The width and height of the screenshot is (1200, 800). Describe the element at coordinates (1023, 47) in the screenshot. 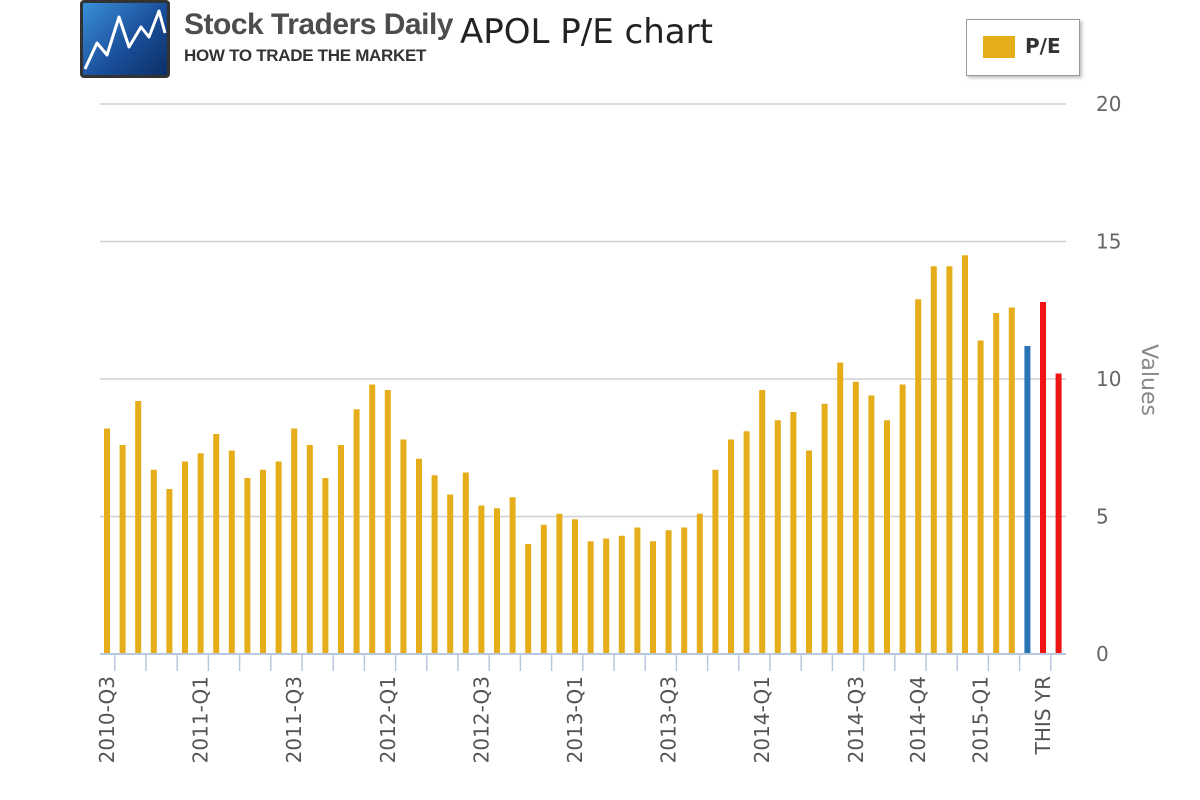

I see `chart-legend: P/E` at that location.